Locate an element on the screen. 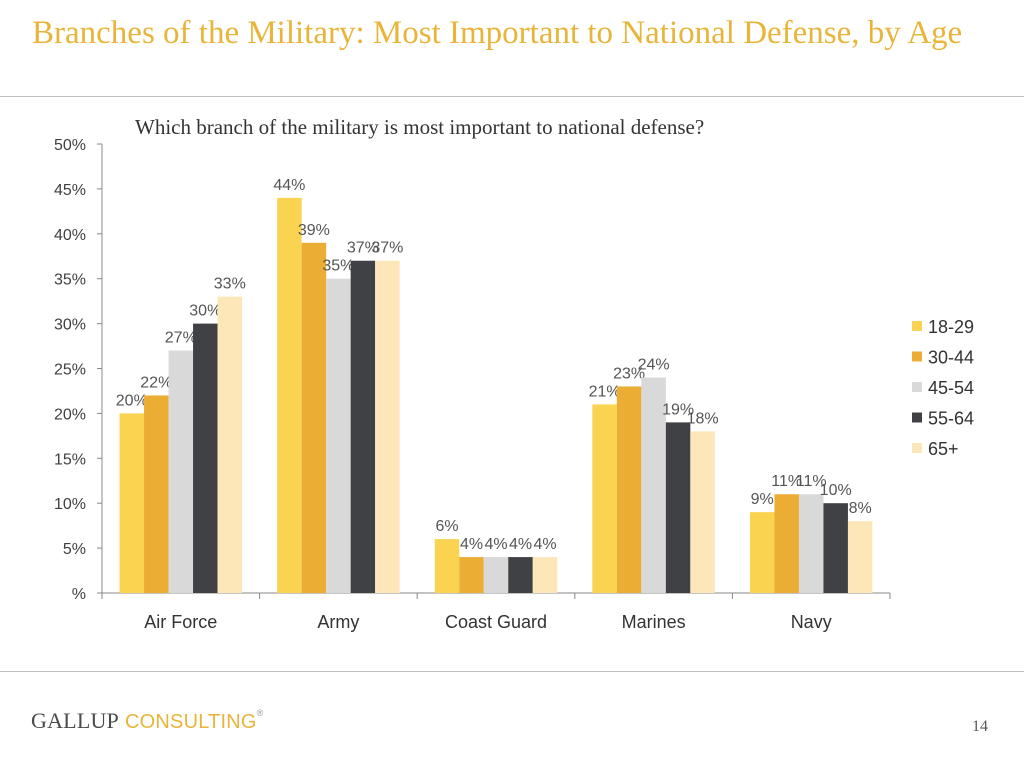  data-label: 44% is located at coordinates (289, 185).